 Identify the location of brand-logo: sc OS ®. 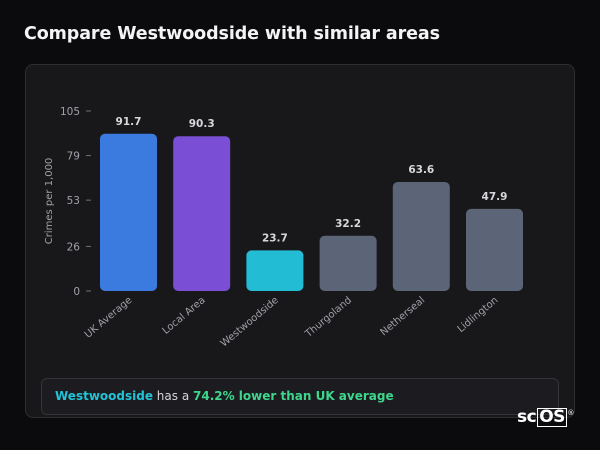
(545, 417).